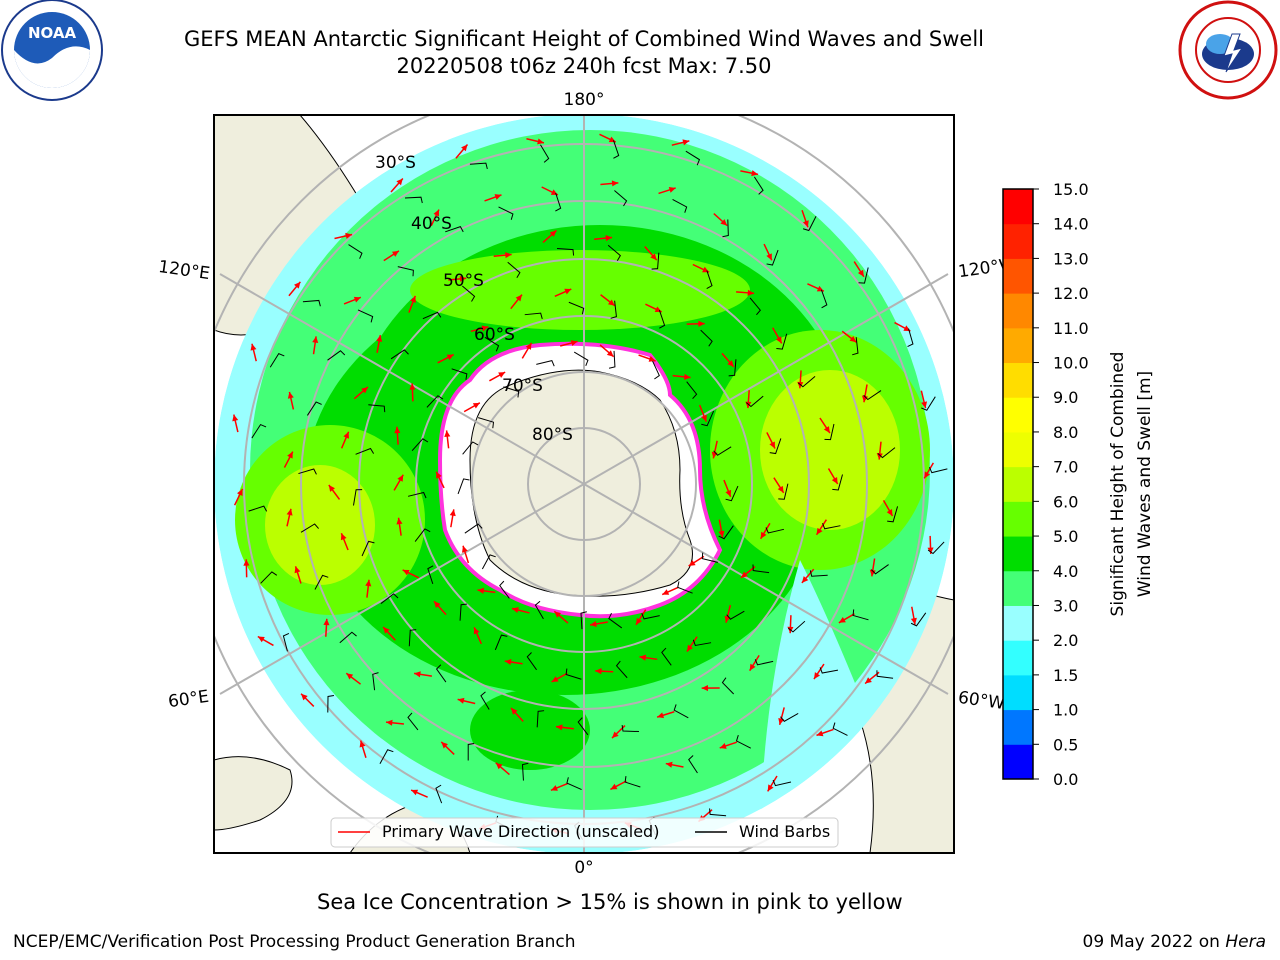 The width and height of the screenshot is (1280, 960). I want to click on colorbar-tick-label: 13.0, so click(1071, 258).